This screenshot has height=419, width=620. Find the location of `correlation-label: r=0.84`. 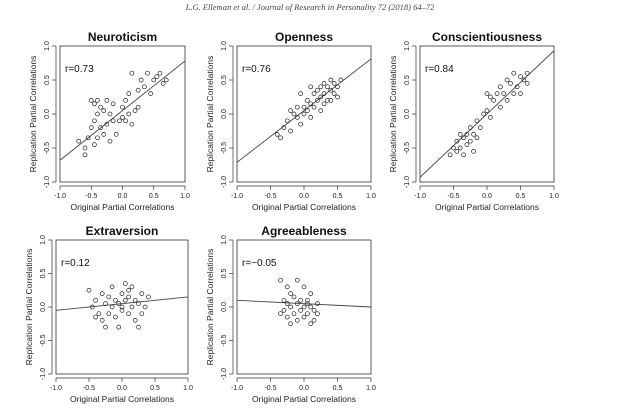

correlation-label: r=0.84 is located at coordinates (439, 69).